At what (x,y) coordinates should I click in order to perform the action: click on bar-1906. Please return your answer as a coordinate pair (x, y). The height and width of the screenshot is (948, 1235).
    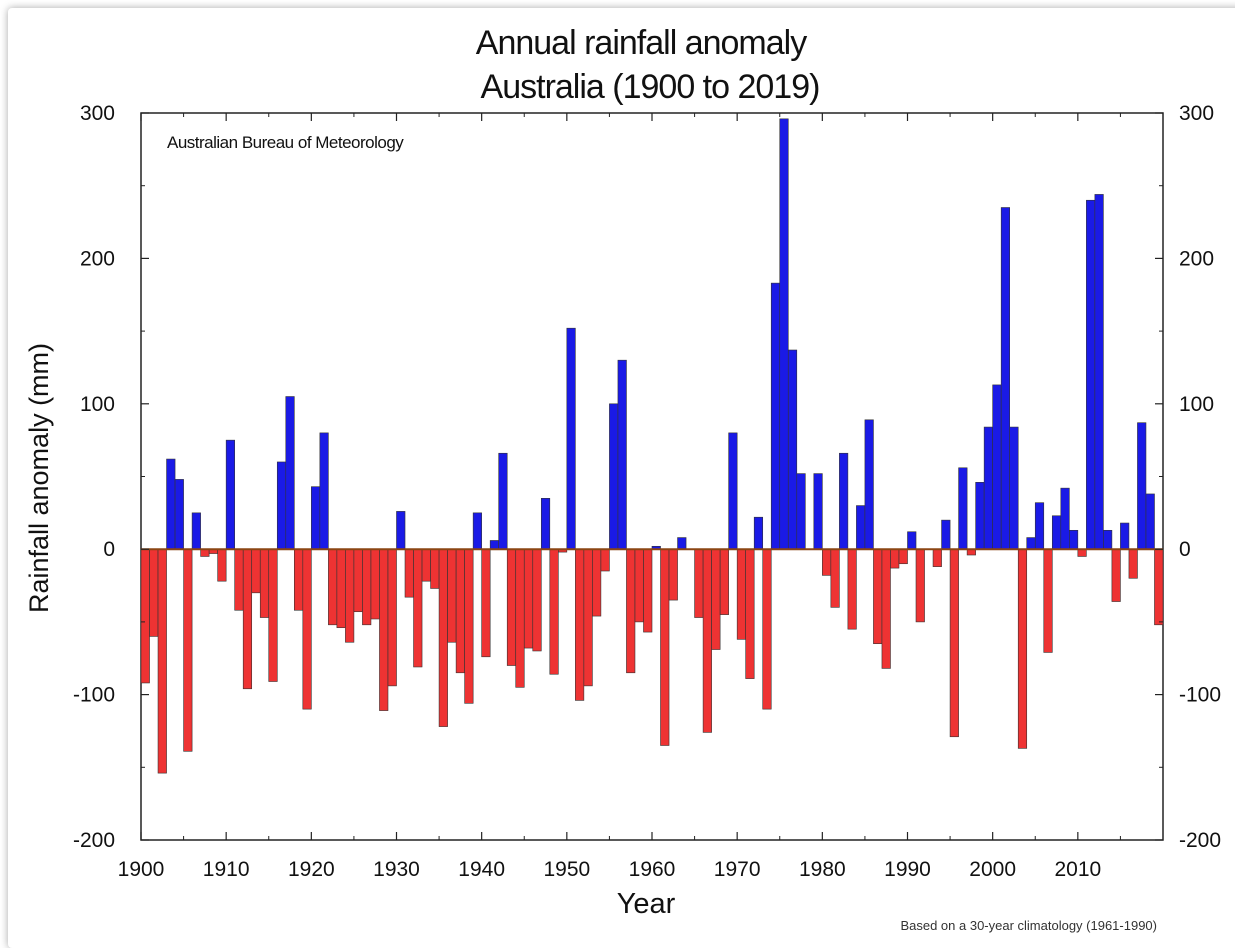
    Looking at the image, I should click on (196, 531).